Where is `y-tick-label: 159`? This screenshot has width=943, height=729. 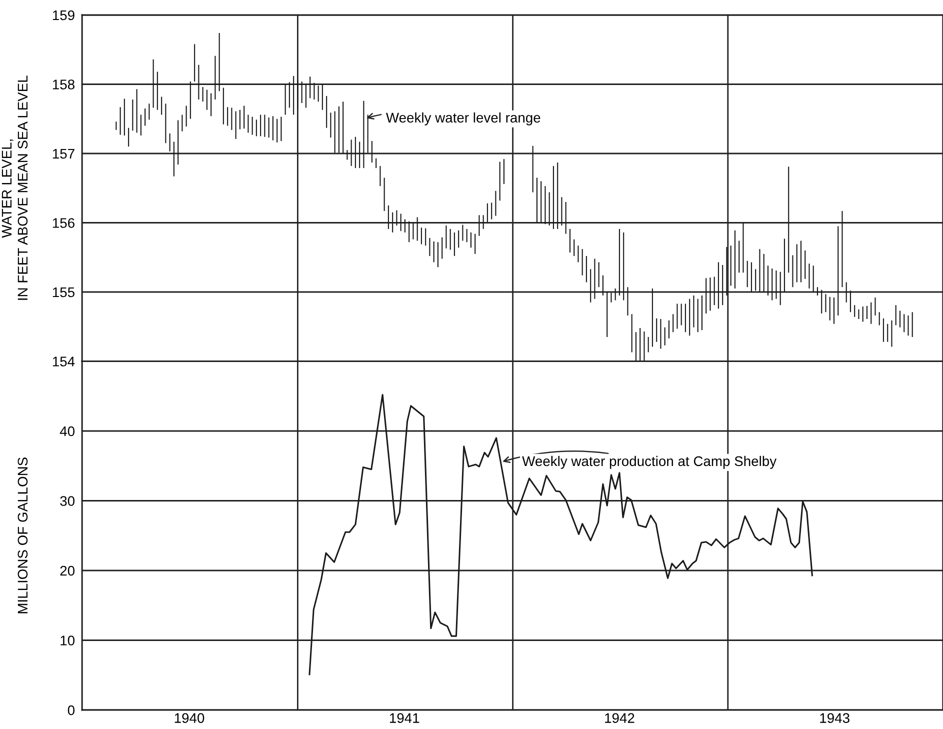
y-tick-label: 159 is located at coordinates (63, 15).